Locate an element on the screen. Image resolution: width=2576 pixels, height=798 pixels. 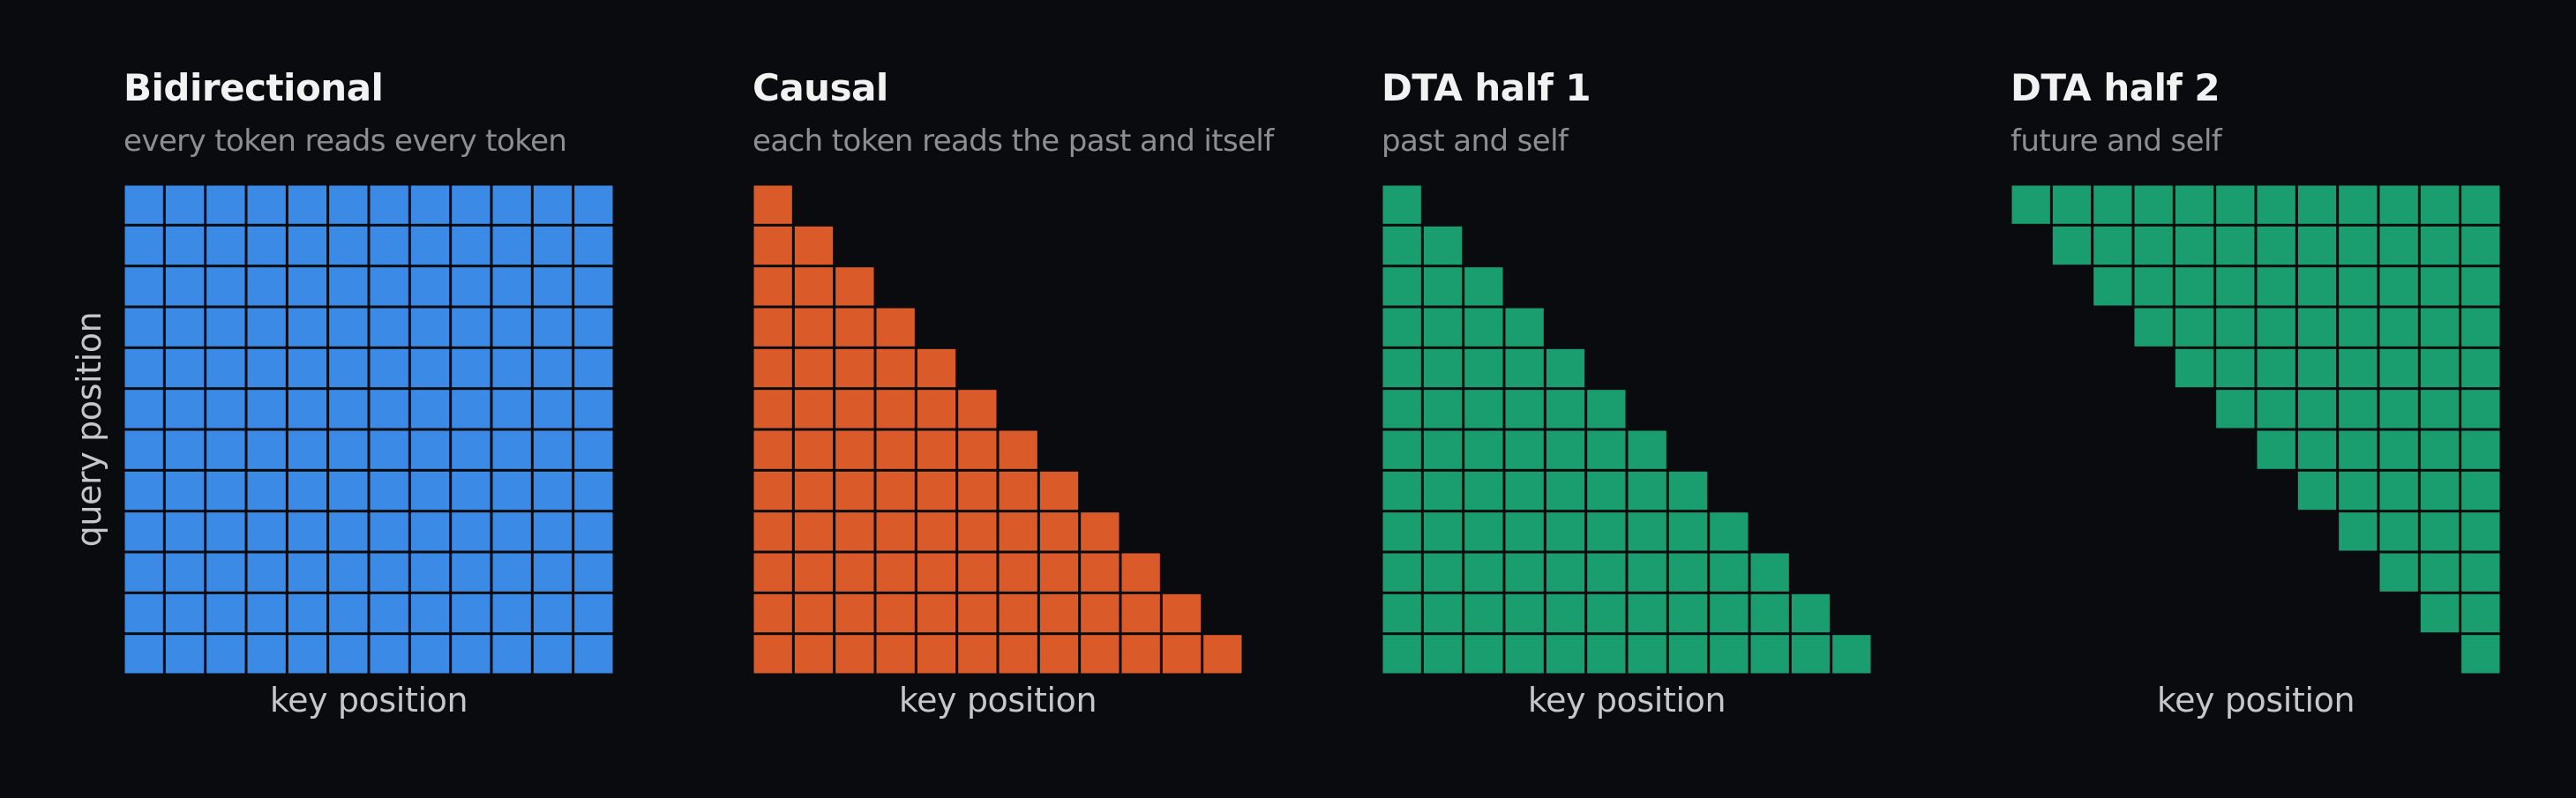
mask-cell-q4-k2 is located at coordinates (226, 368).